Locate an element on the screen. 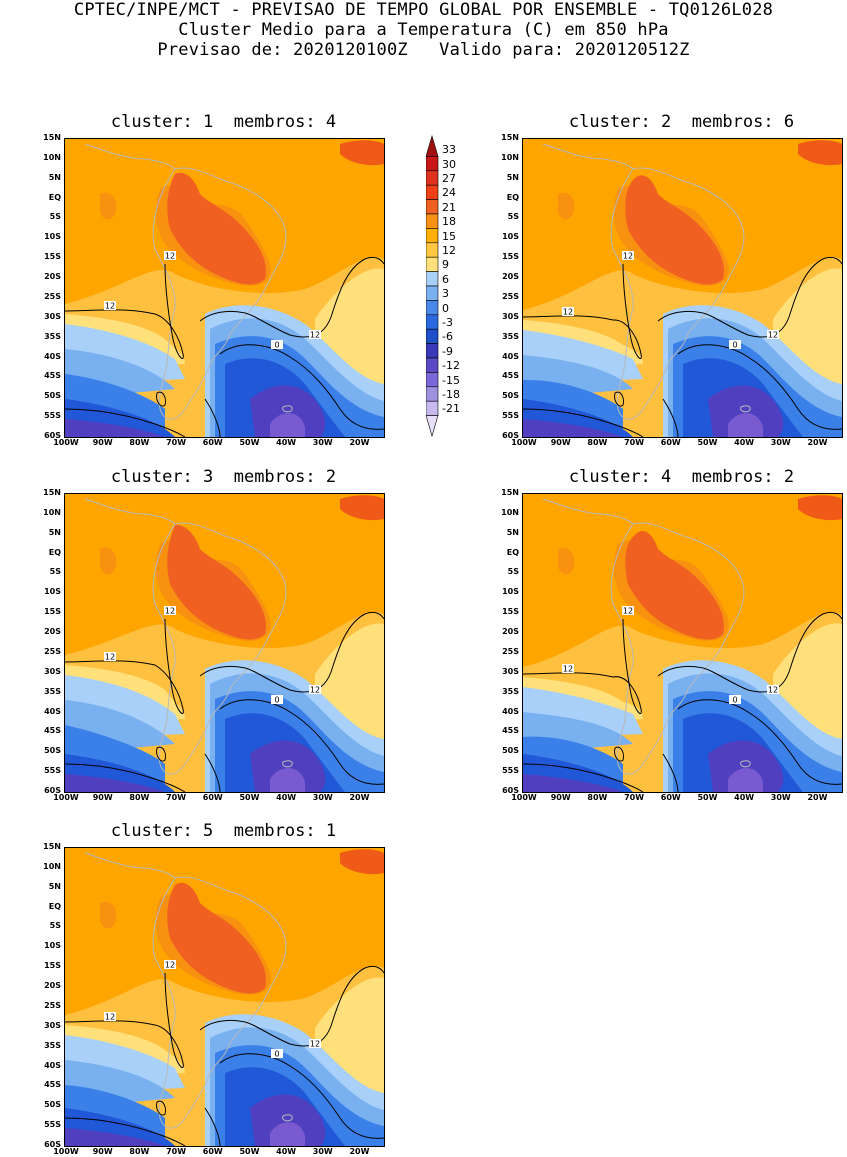 The height and width of the screenshot is (1157, 847). lat-tick-label: 50S is located at coordinates (52, 396).